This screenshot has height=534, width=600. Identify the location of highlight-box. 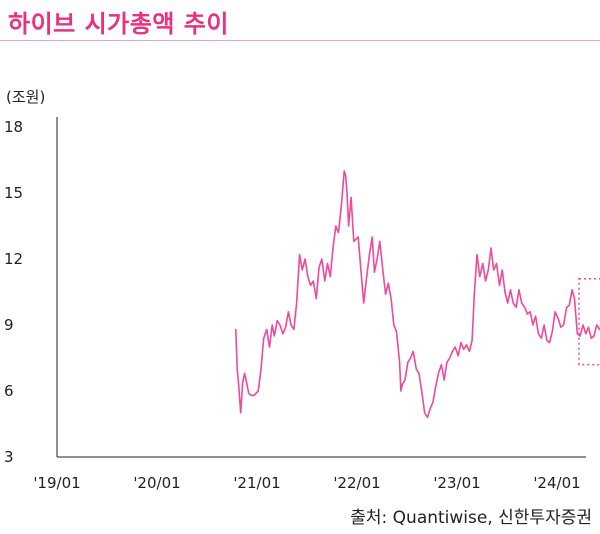
(589, 322).